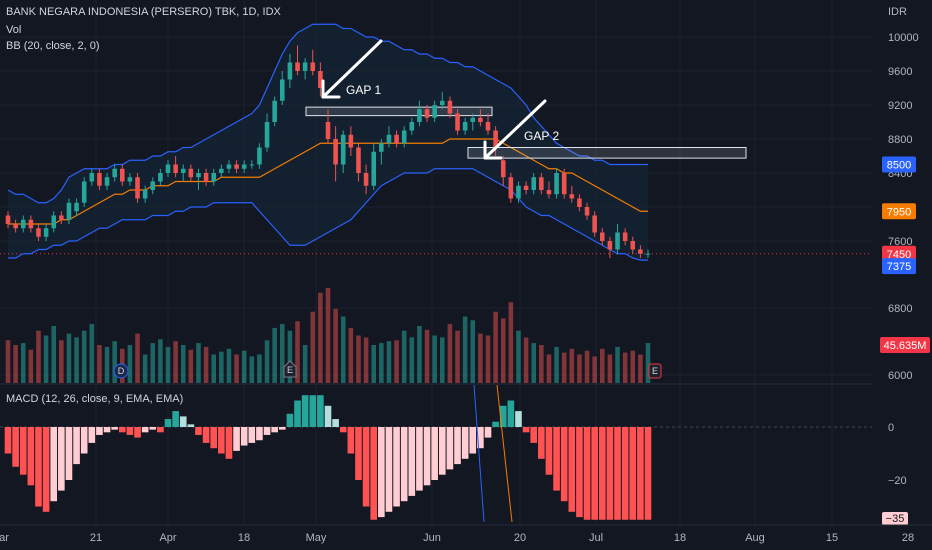 This screenshot has width=932, height=550. I want to click on gap-1-arrow, so click(352, 69).